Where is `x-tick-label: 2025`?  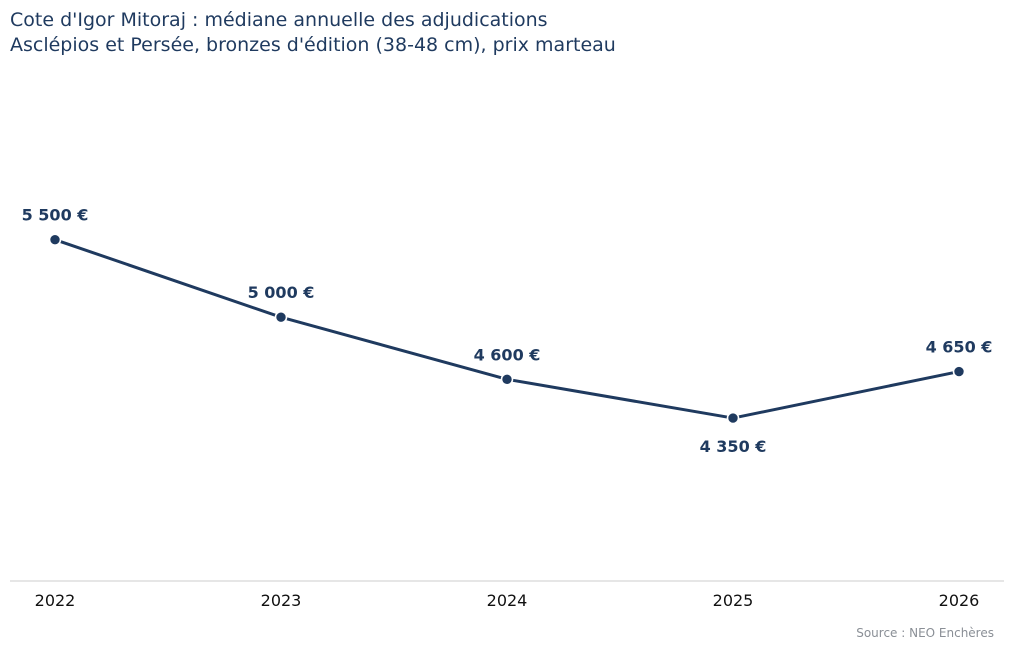
x-tick-label: 2025 is located at coordinates (733, 600).